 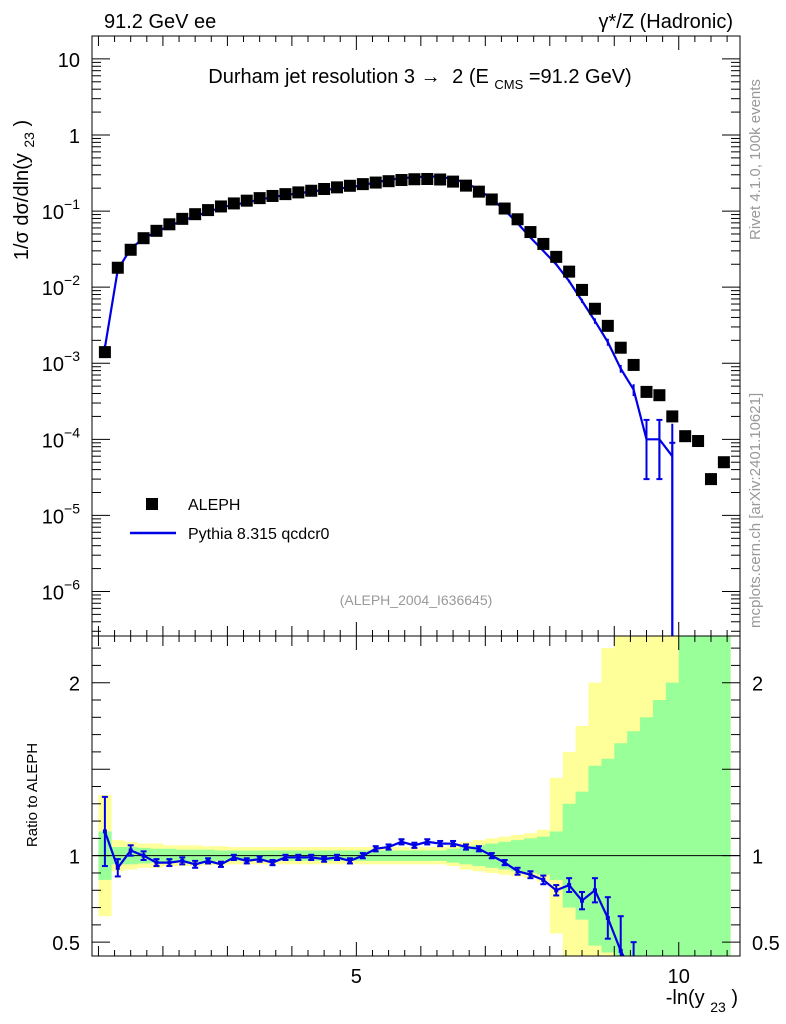 I want to click on ylabel-pre: 1/σ dσ/dln(y, so click(x=22, y=206).